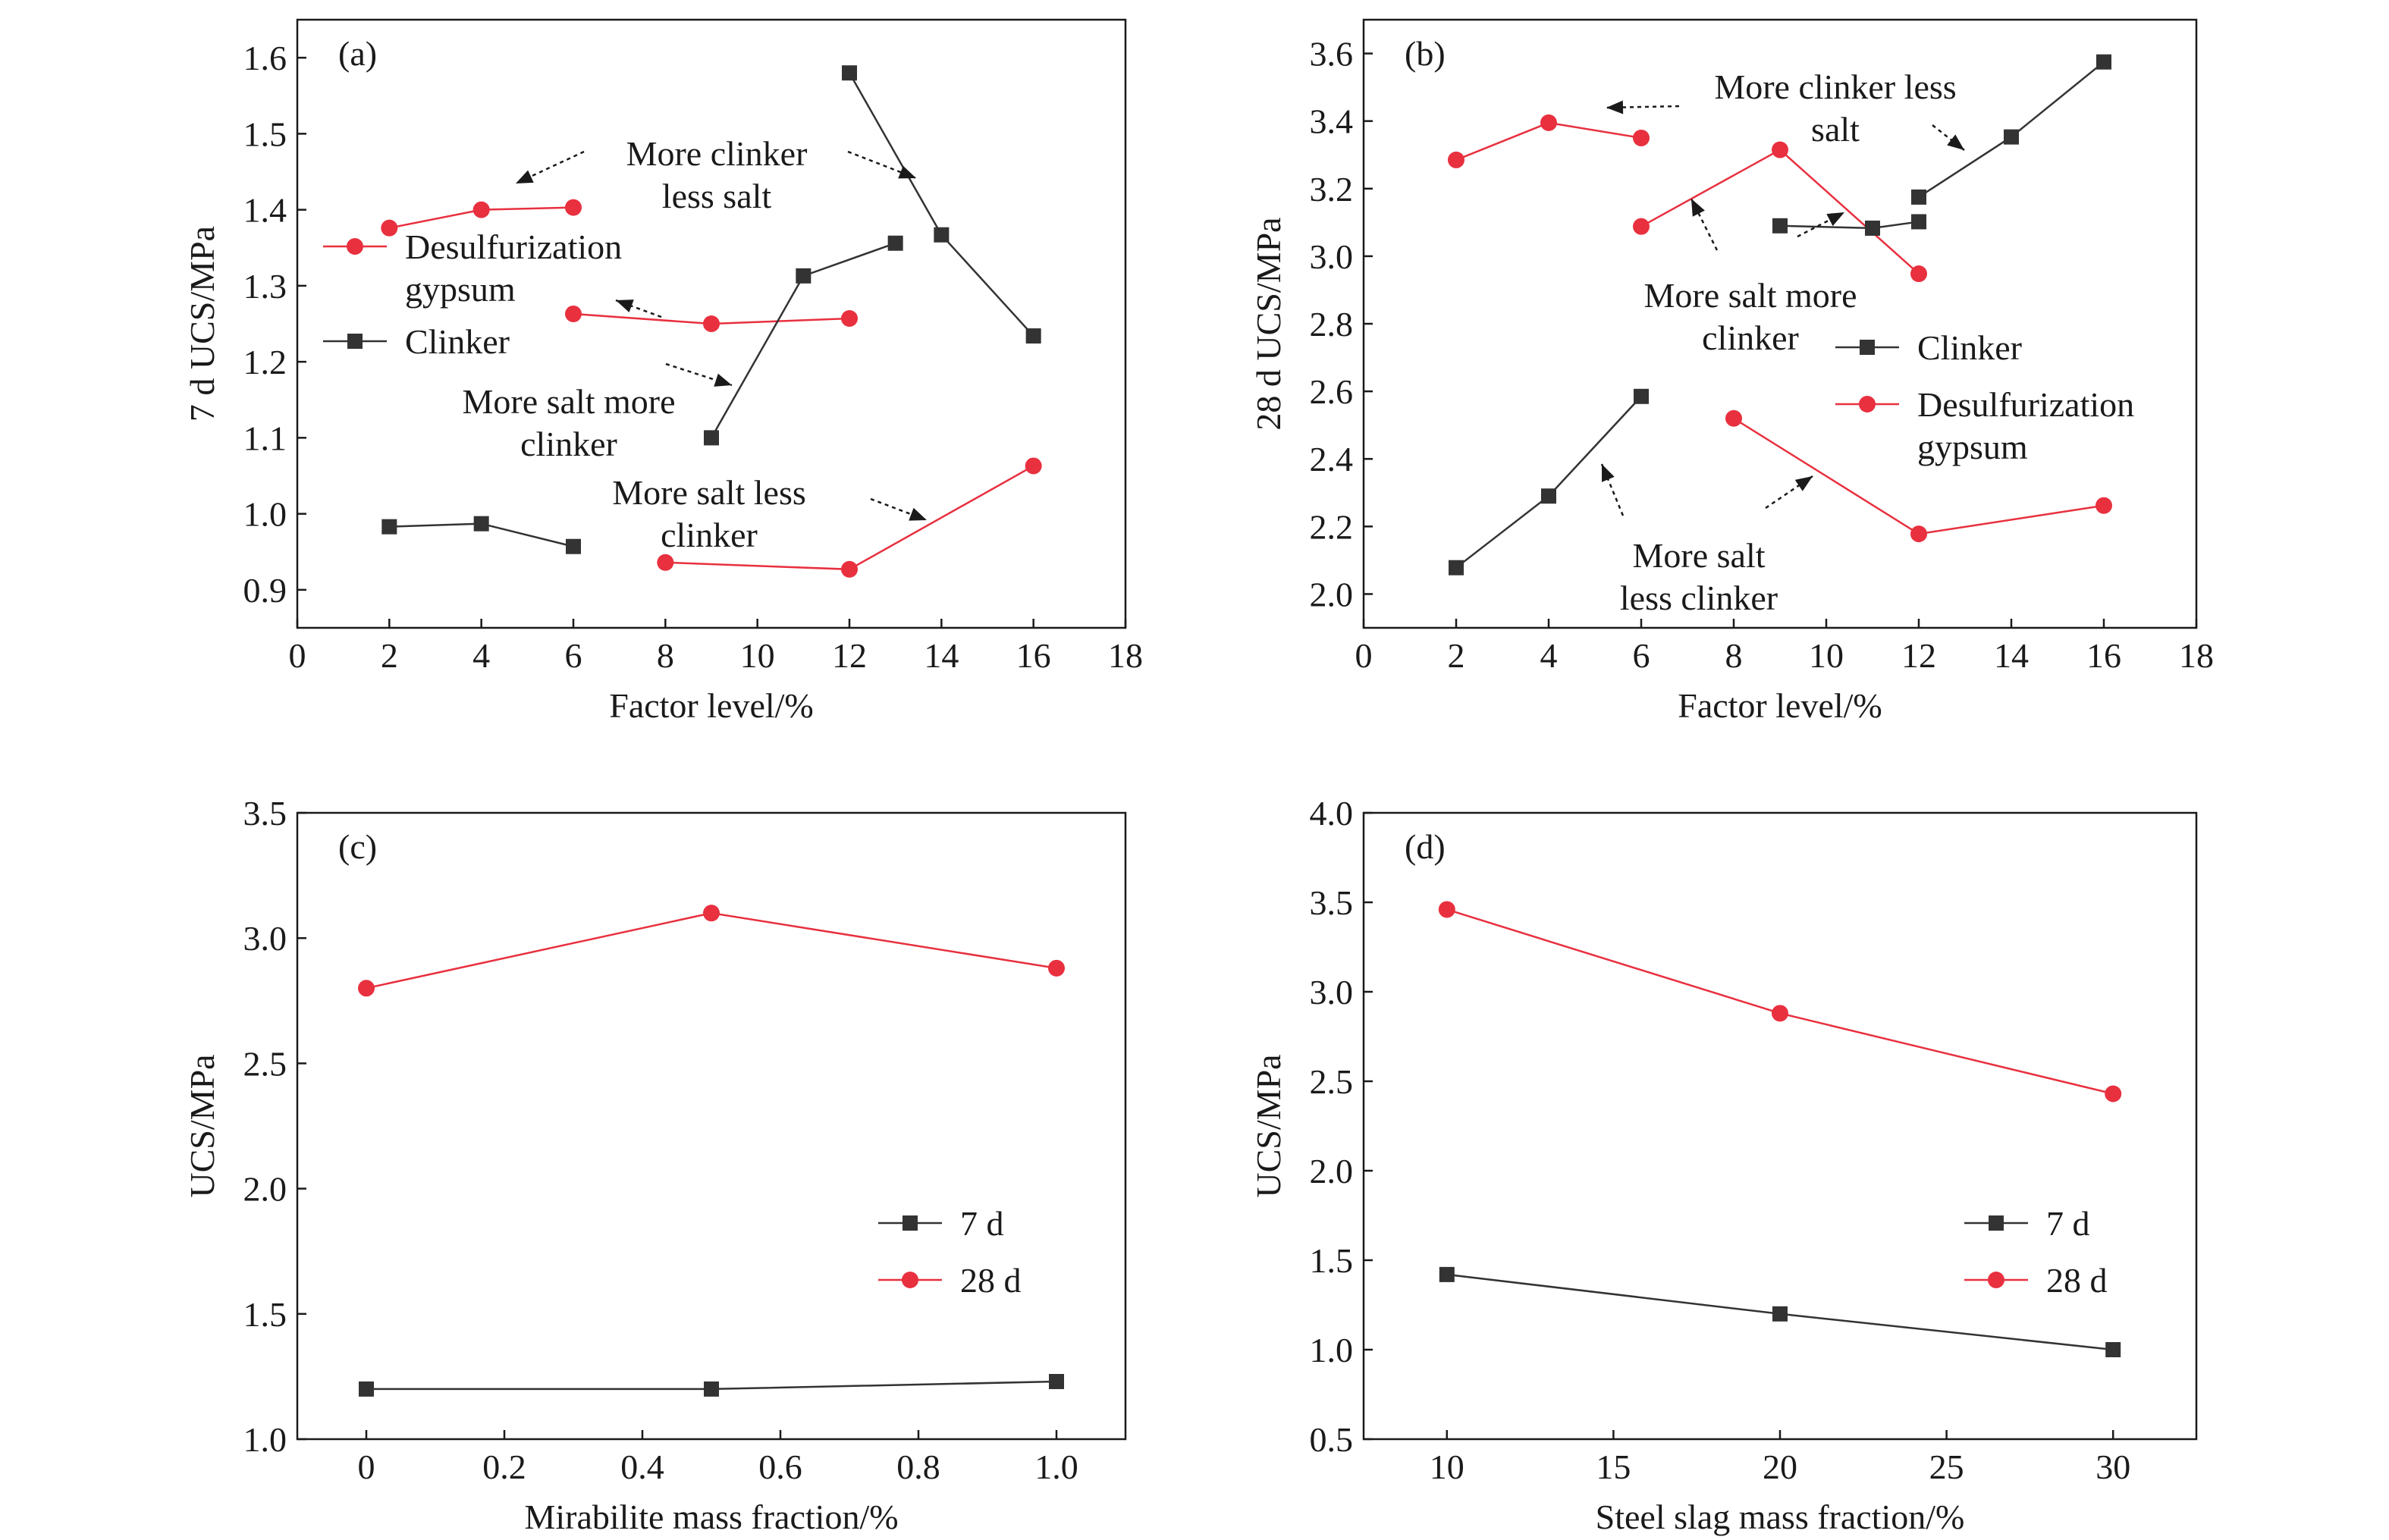 The image size is (2389, 1540). I want to click on x-tick-label: 0.2, so click(504, 1467).